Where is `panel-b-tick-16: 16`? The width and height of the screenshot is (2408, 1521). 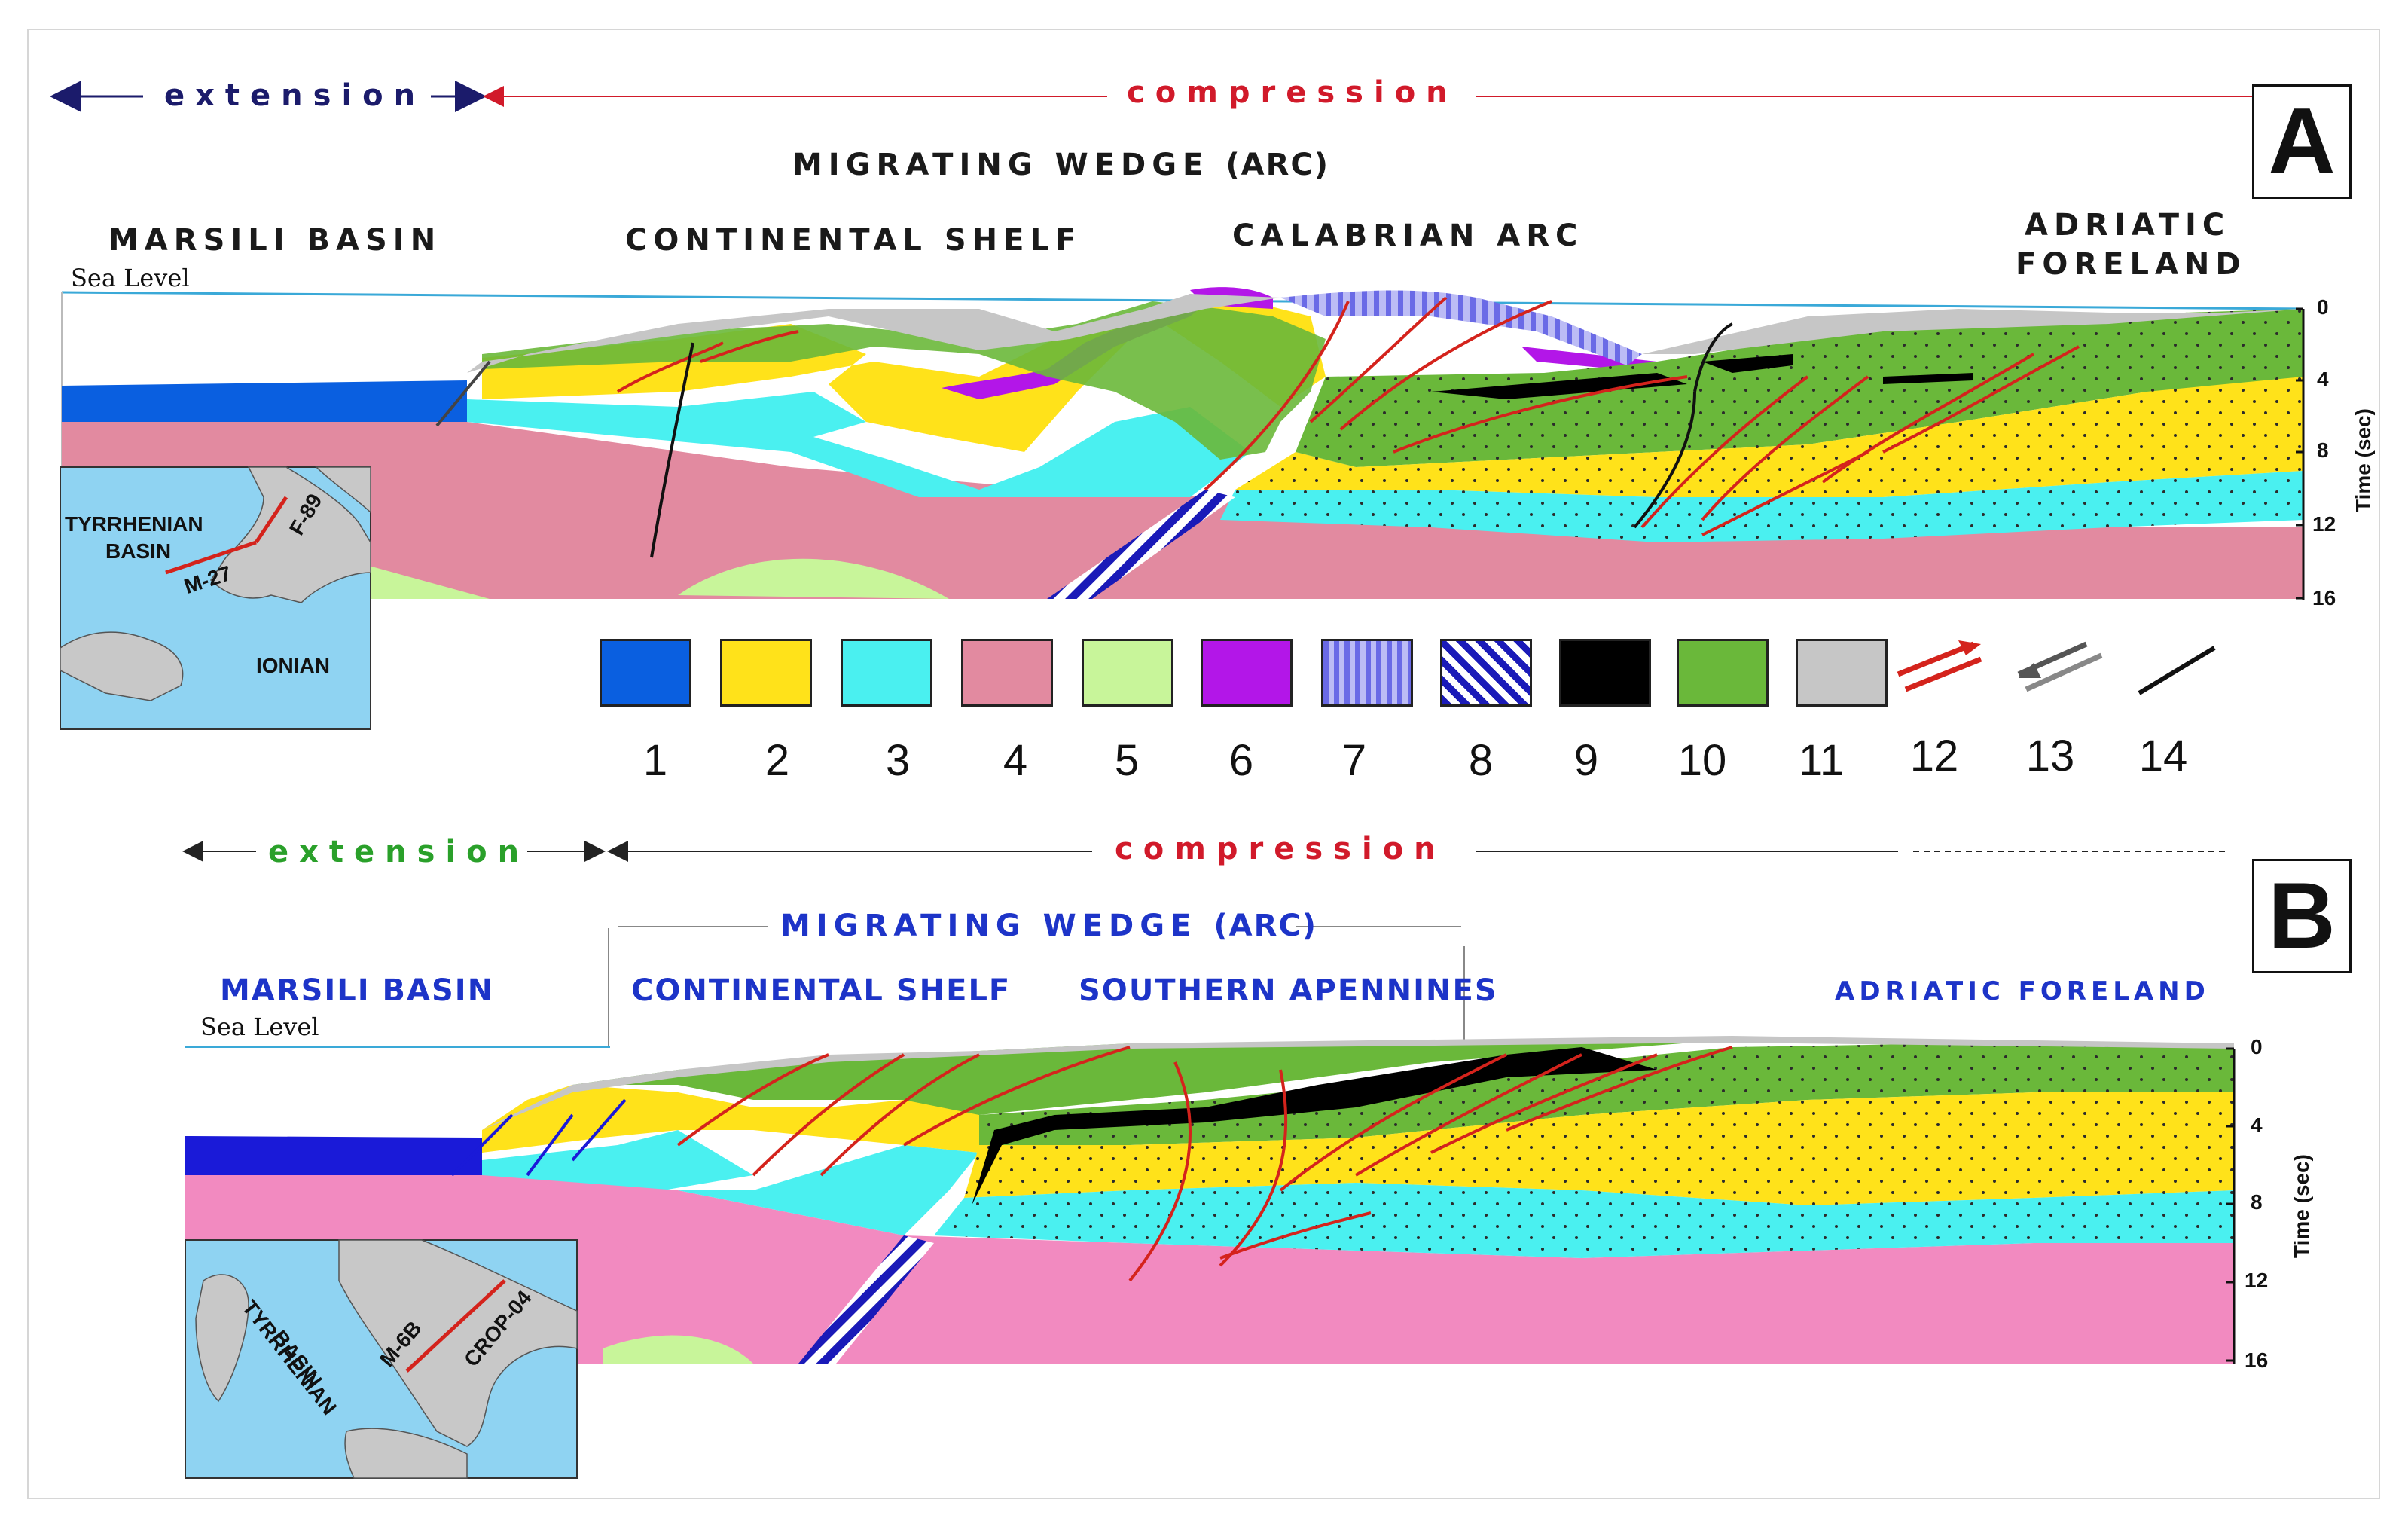
panel-b-tick-16: 16 is located at coordinates (2257, 1360).